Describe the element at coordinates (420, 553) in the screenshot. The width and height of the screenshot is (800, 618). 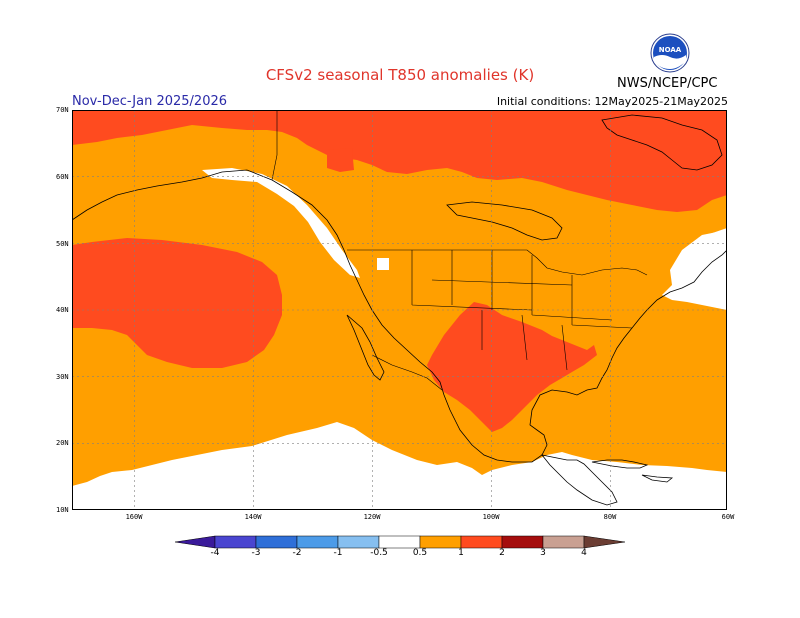
I see `colorbar-label: 0.5` at that location.